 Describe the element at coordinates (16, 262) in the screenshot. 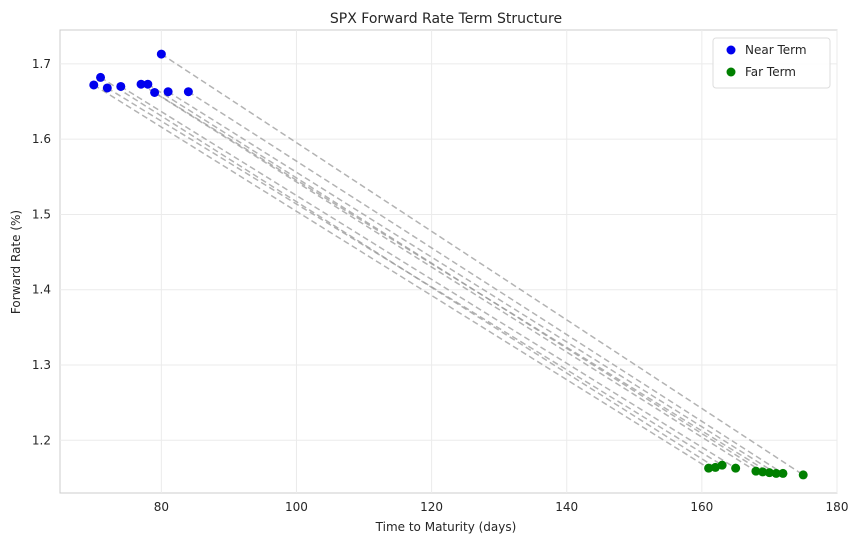

I see `y-axis-label: Forward Rate (%)` at that location.